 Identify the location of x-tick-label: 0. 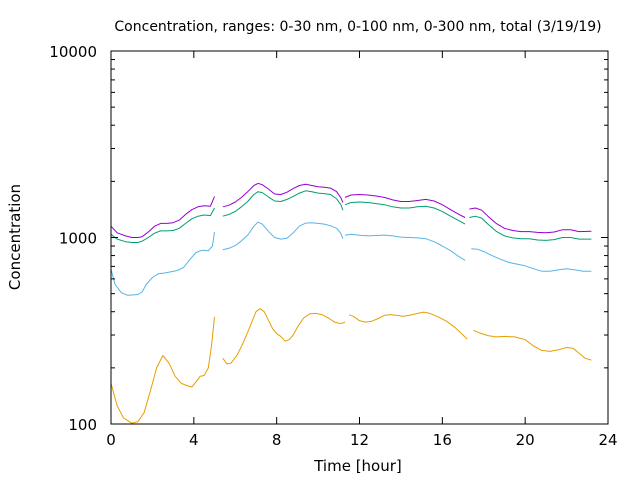
(111, 440).